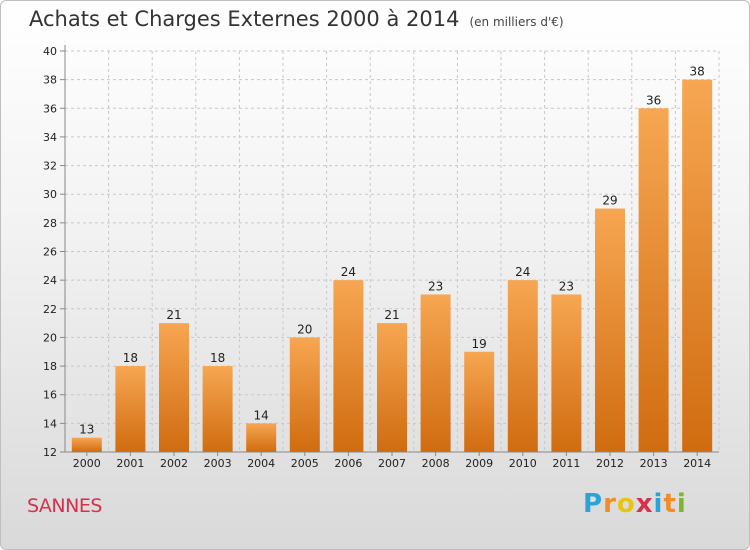 This screenshot has width=750, height=550. Describe the element at coordinates (436, 463) in the screenshot. I see `x-tick-label: 2008` at that location.